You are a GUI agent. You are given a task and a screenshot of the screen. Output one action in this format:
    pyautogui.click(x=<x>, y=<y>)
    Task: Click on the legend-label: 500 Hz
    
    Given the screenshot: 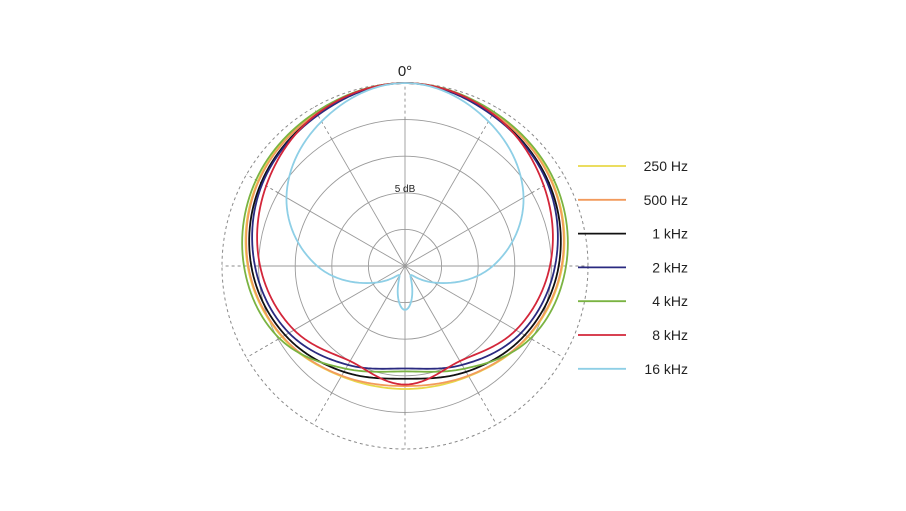 What is the action you would take?
    pyautogui.click(x=666, y=200)
    